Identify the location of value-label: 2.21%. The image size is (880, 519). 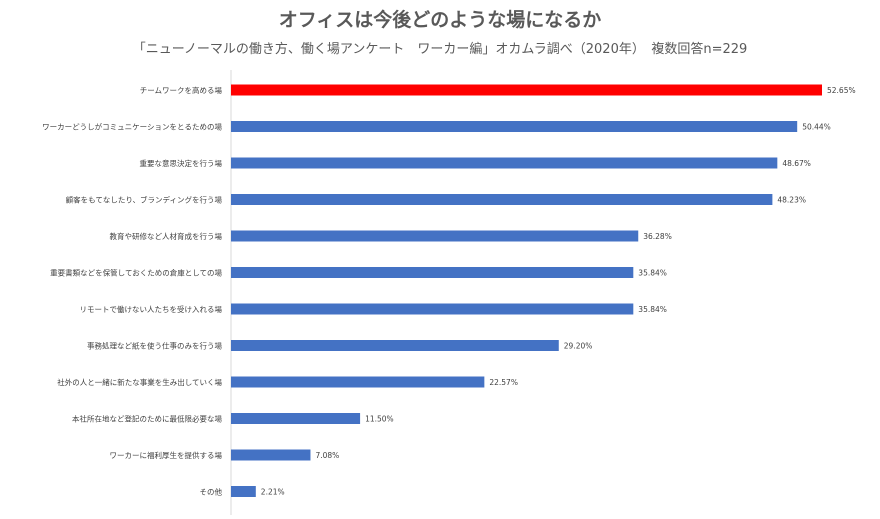
(273, 492).